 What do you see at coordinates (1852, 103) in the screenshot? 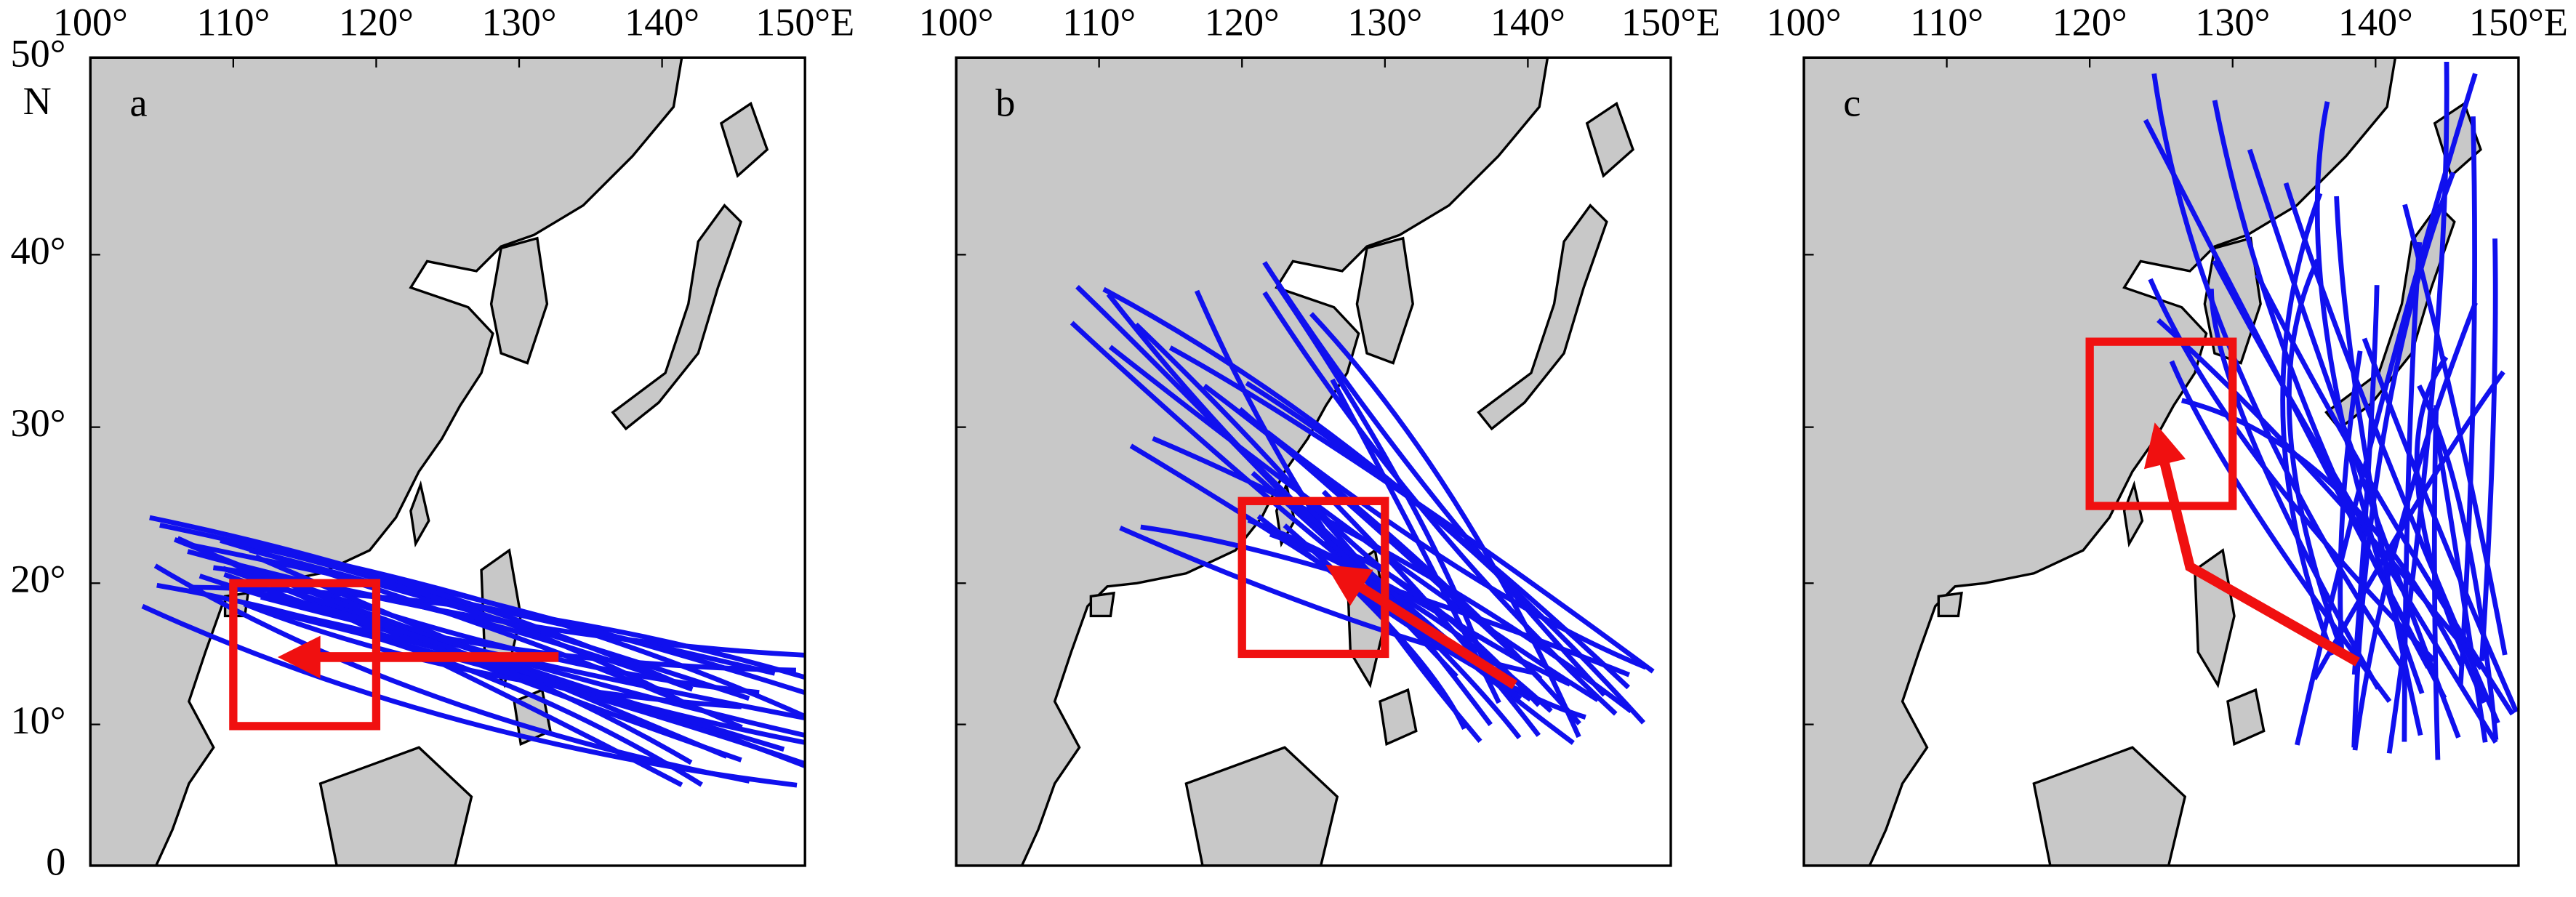
I see `panel-label: c` at bounding box center [1852, 103].